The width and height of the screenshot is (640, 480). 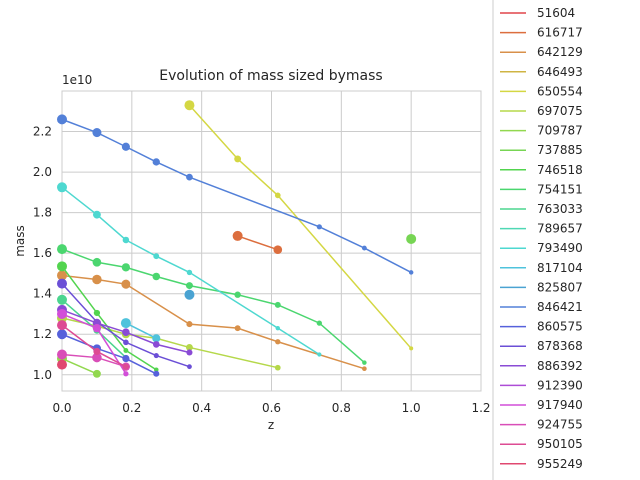 I want to click on legend-label: 763033, so click(x=560, y=209).